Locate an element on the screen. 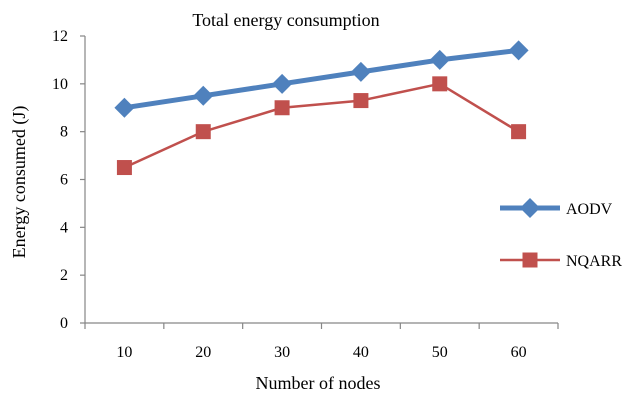  x-axis-label: Number of nodes is located at coordinates (318, 383).